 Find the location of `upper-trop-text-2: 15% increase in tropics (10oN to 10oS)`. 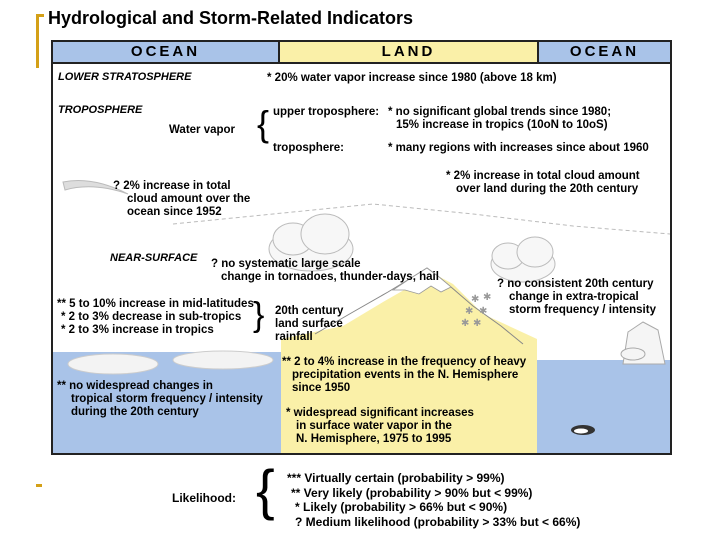

upper-trop-text-2: 15% increase in tropics (10oN to 10oS) is located at coordinates (502, 125).